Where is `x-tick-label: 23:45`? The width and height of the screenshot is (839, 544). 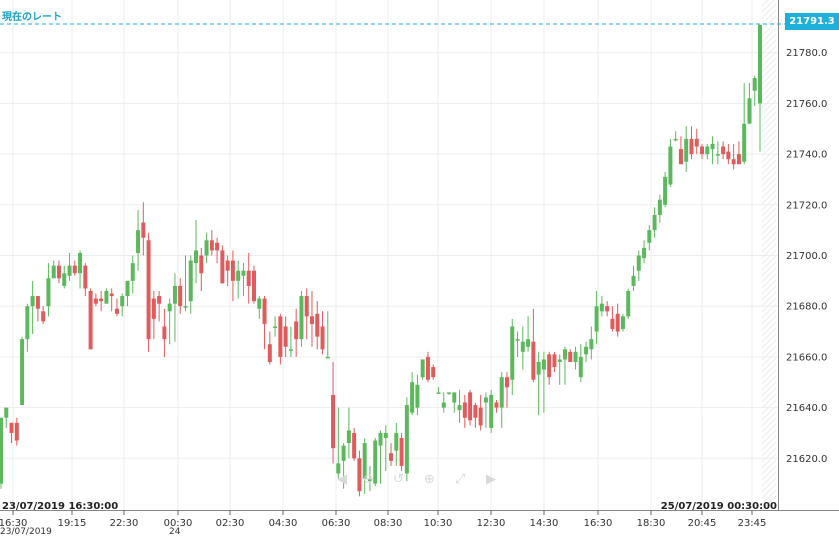 x-tick-label: 23:45 is located at coordinates (752, 523).